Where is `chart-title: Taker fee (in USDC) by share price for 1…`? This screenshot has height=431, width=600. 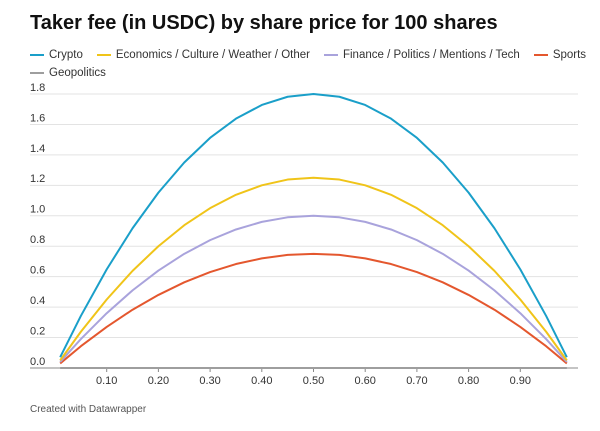
chart-title: Taker fee (in USDC) by share price for 1… is located at coordinates (264, 23).